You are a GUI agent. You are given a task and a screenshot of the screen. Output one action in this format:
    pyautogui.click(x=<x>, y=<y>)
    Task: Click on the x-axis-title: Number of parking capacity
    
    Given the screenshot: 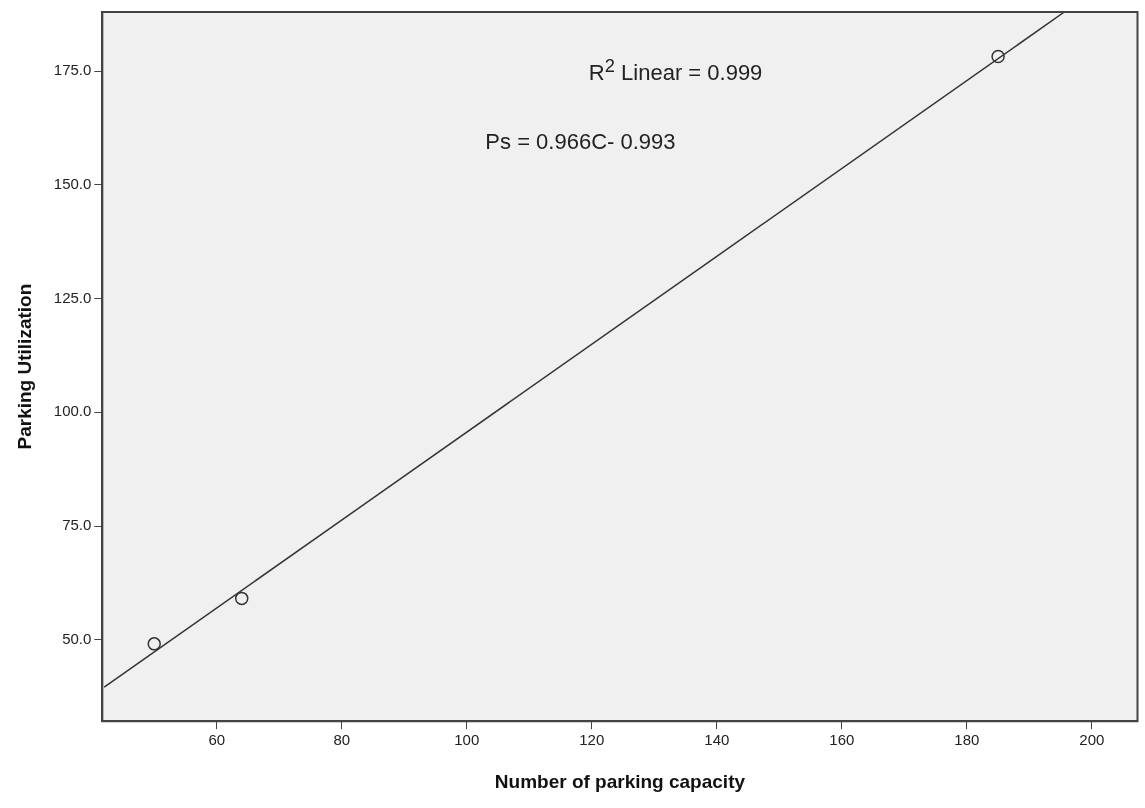 What is the action you would take?
    pyautogui.click(x=620, y=781)
    